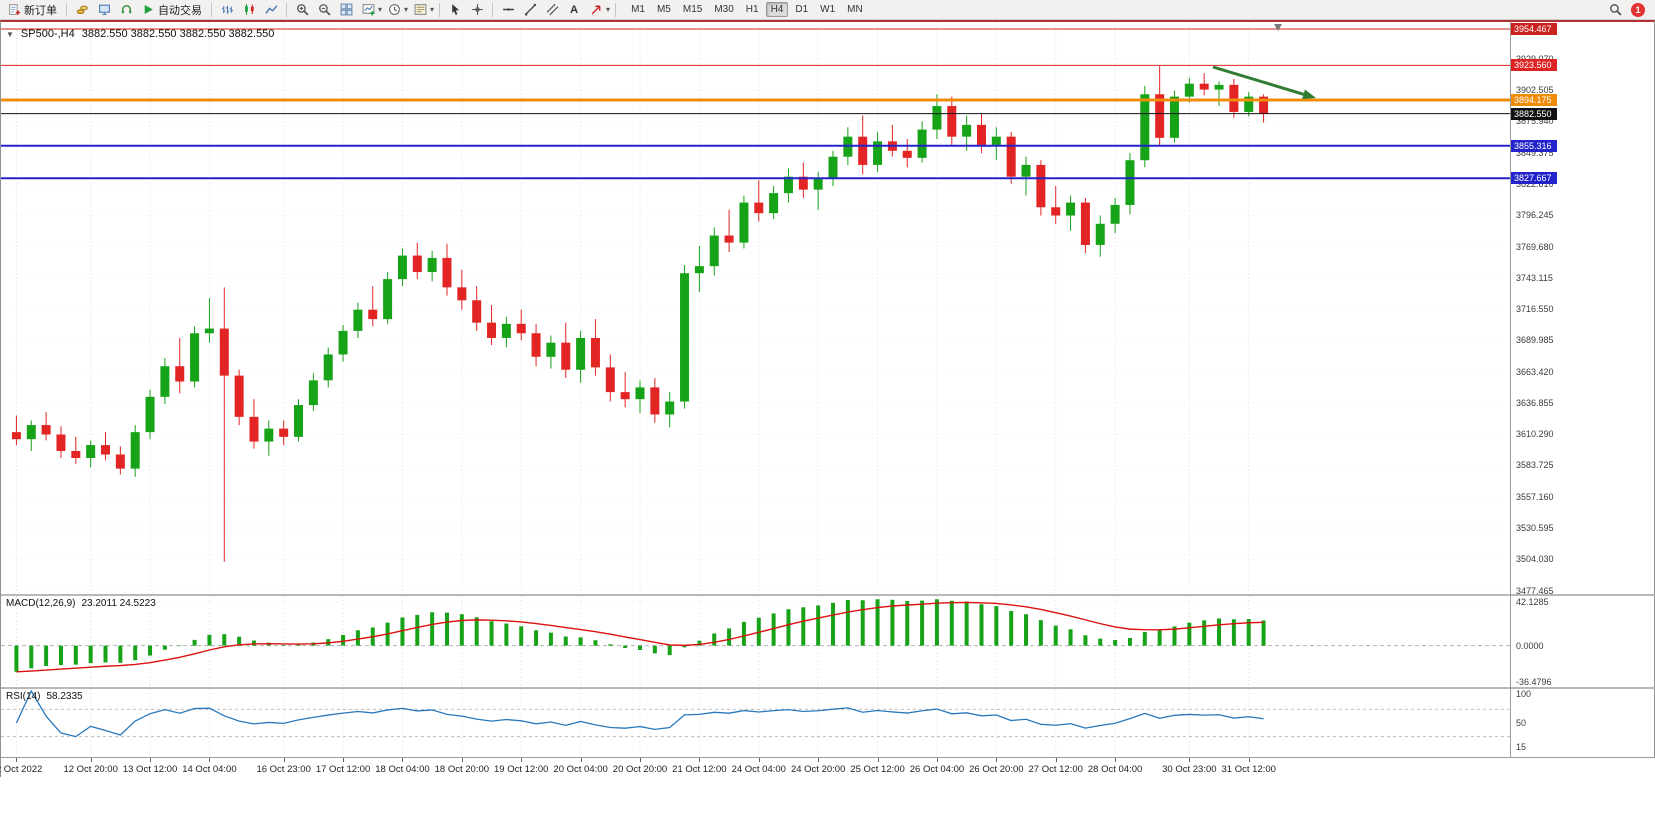  What do you see at coordinates (1248, 769) in the screenshot?
I see `time-axis-label: 31 Oct 12:00` at bounding box center [1248, 769].